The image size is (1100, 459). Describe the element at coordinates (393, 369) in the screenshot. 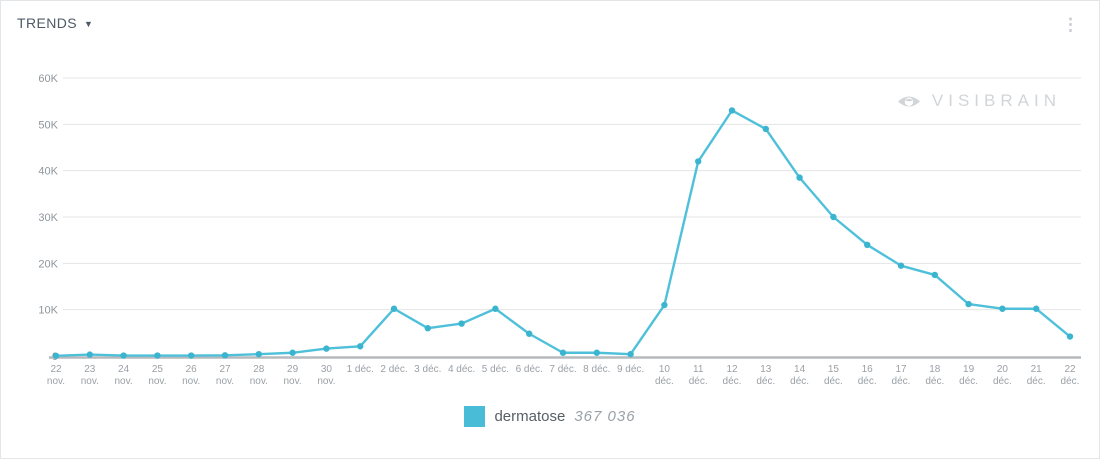

I see `x-axis-tick: 2 déc.` at that location.